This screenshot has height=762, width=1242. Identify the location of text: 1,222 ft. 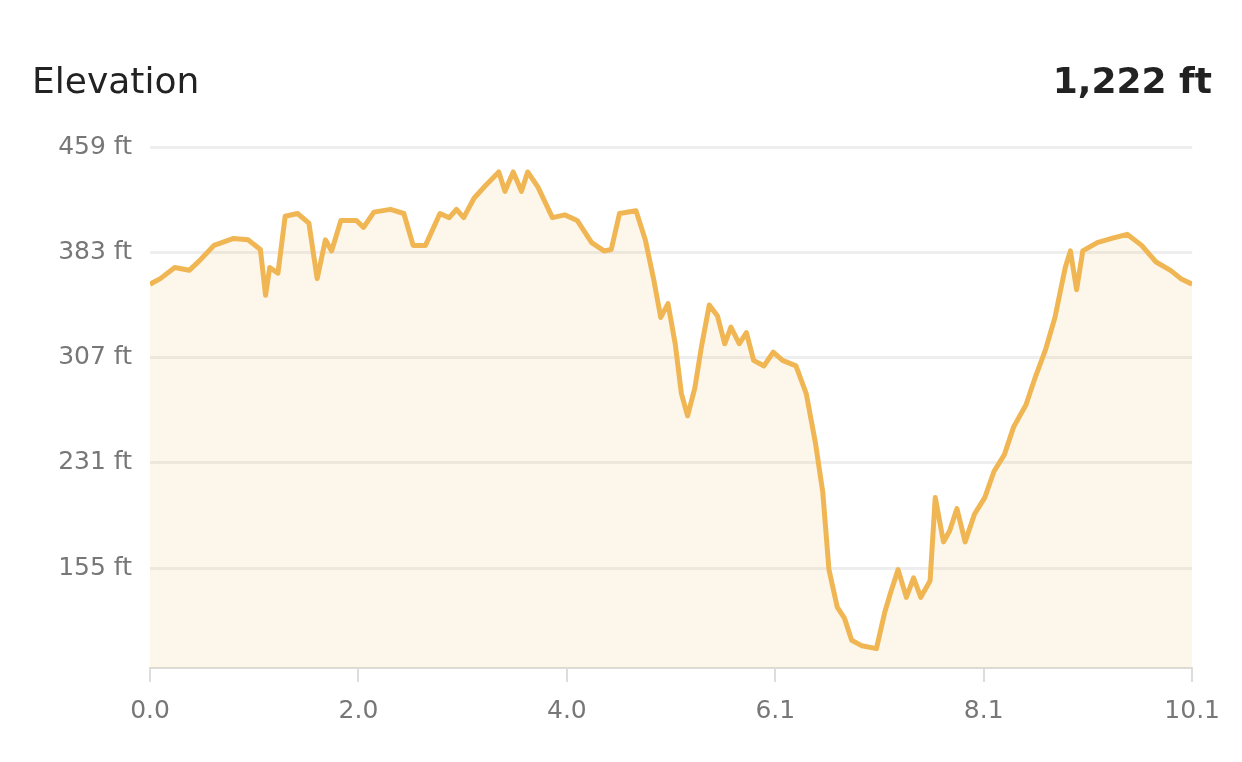
(1132, 80).